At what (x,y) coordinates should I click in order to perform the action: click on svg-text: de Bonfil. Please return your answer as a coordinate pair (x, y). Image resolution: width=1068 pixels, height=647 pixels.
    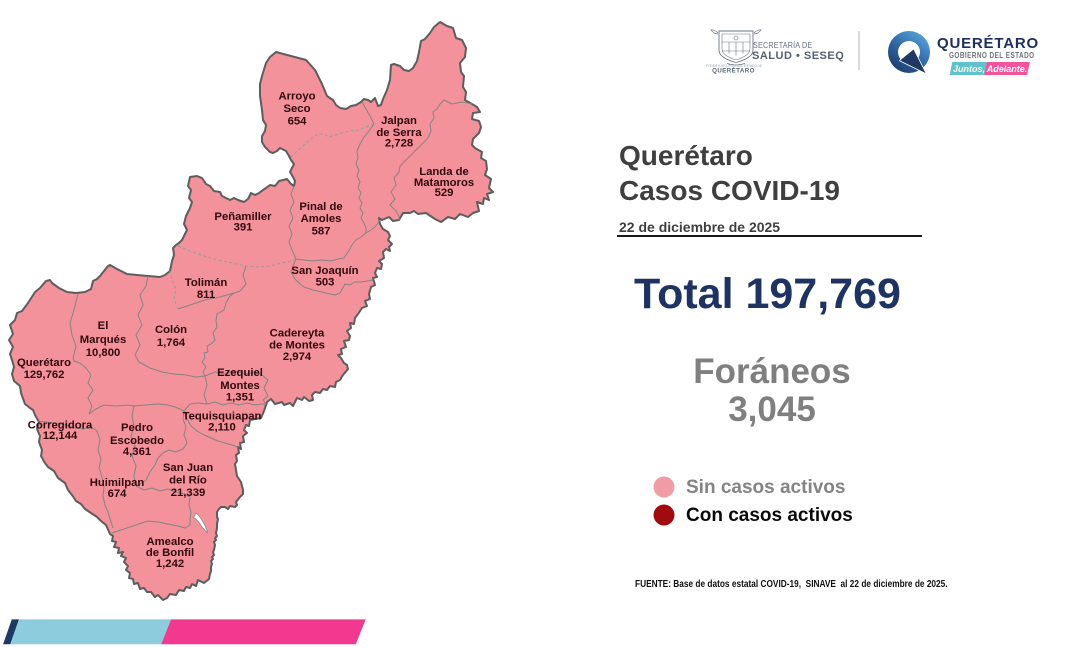
    Looking at the image, I should click on (170, 553).